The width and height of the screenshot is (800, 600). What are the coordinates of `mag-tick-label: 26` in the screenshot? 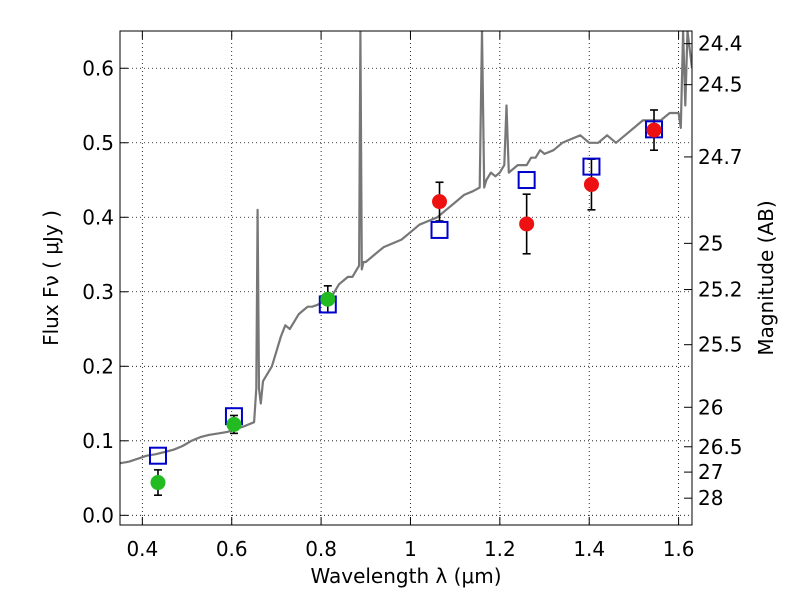 It's located at (710, 407).